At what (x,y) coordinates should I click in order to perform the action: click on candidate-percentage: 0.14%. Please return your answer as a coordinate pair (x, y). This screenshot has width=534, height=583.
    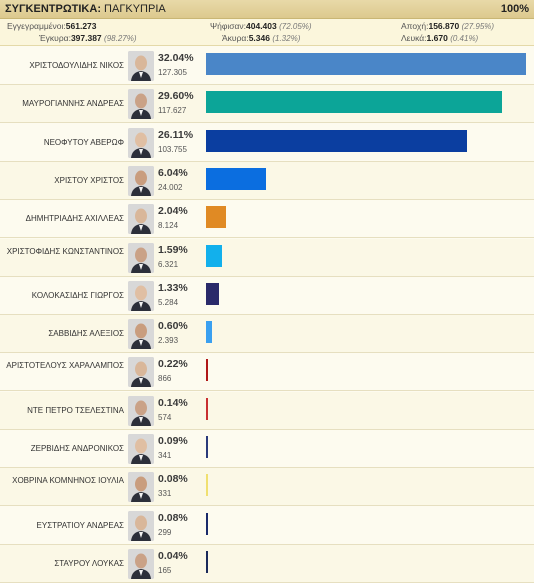
    Looking at the image, I should click on (173, 402).